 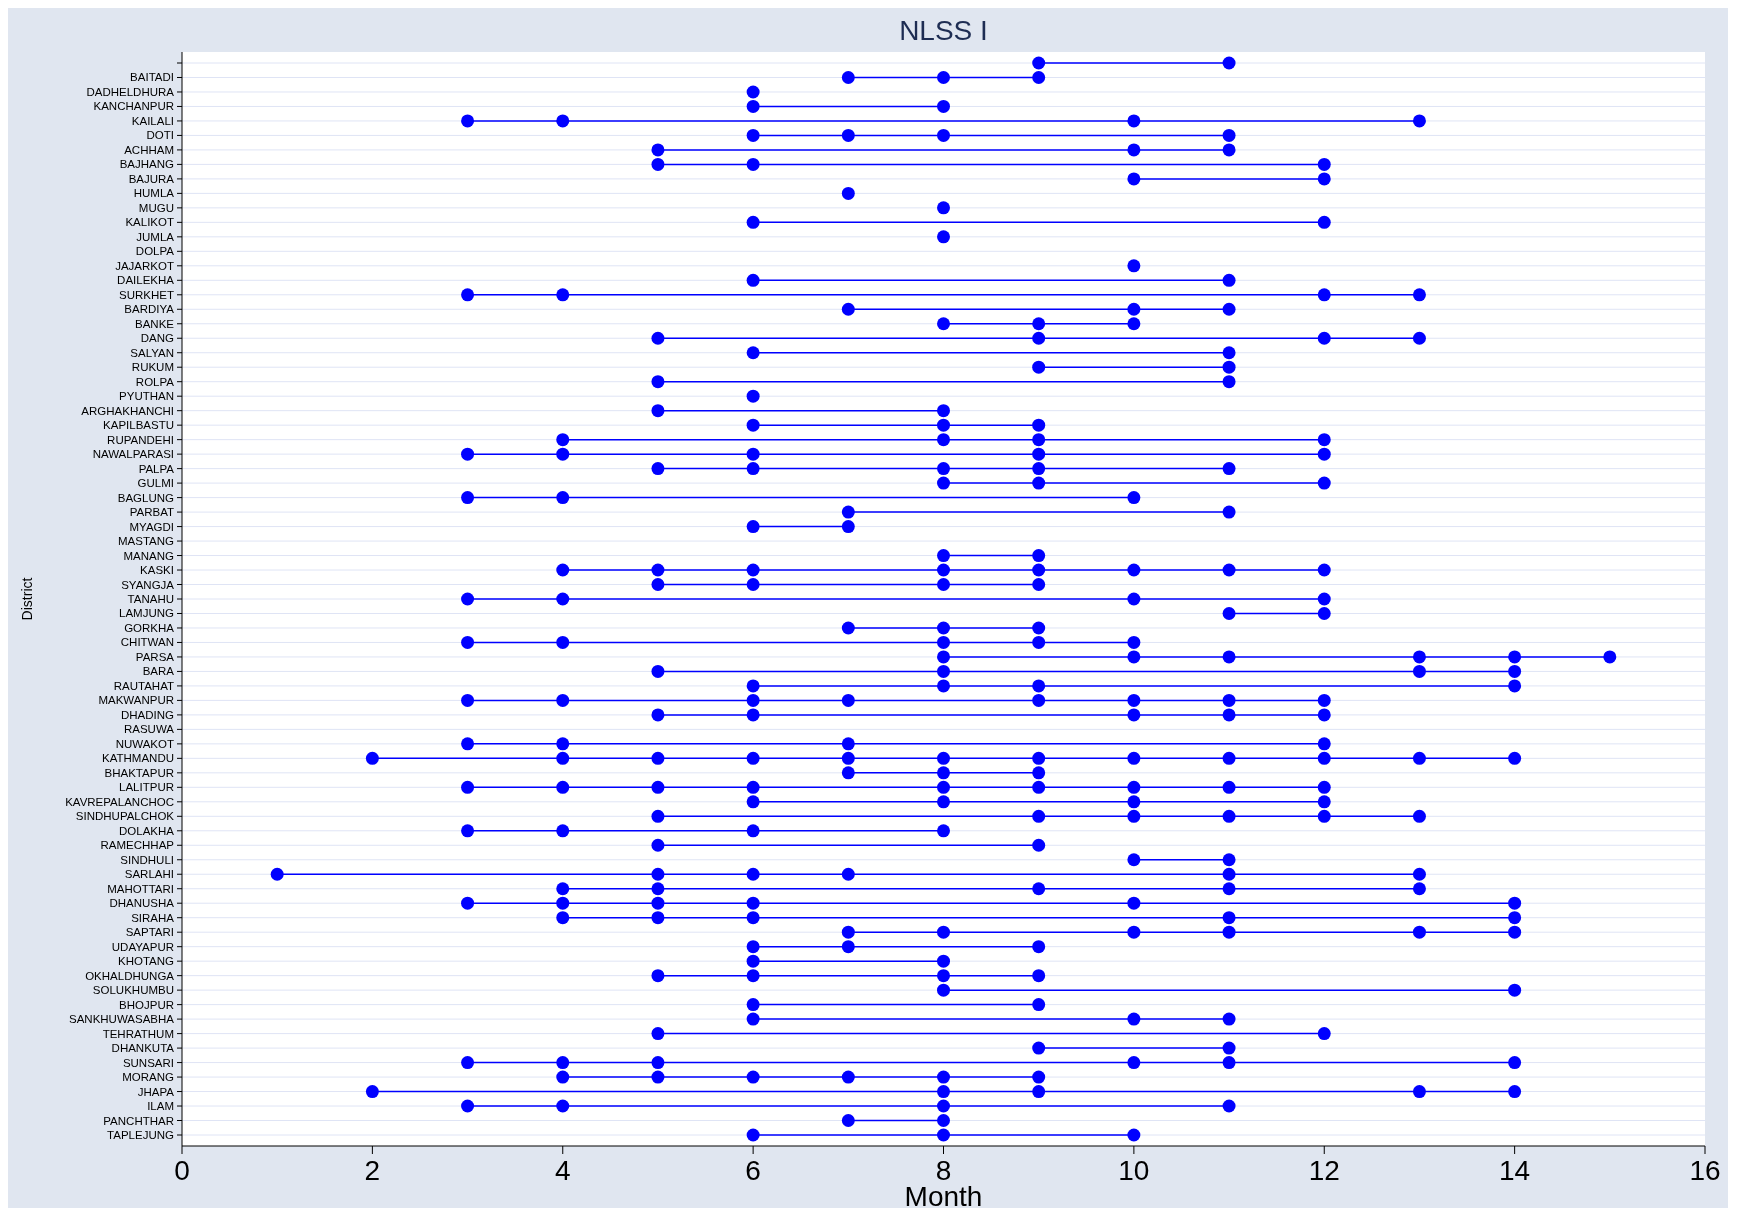 I want to click on y-tick-label: DHANKUTA, so click(x=143, y=1048).